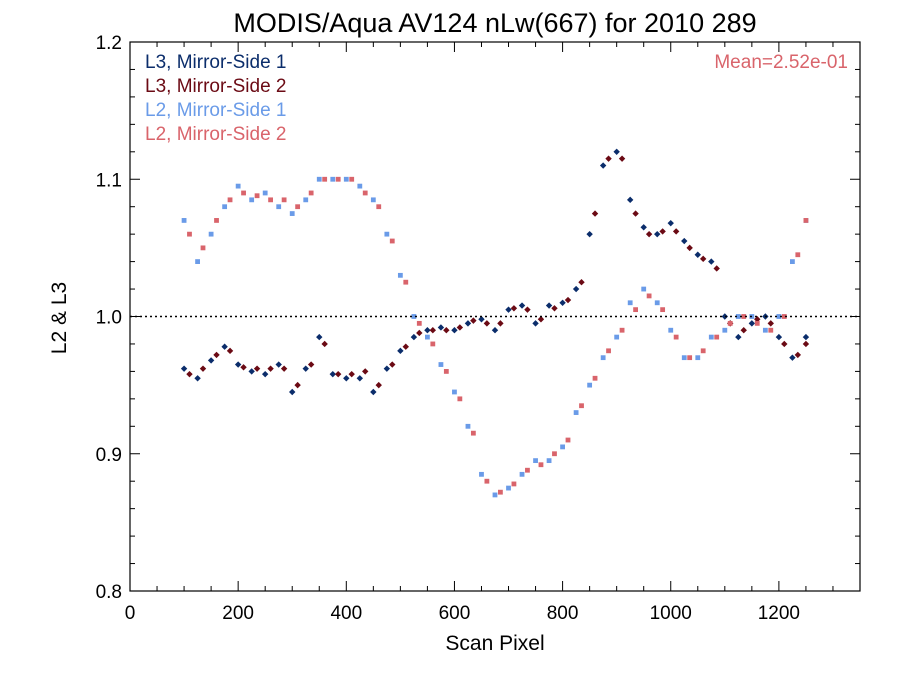 Image resolution: width=900 pixels, height=680 pixels. Describe the element at coordinates (109, 43) in the screenshot. I see `y-tick-label: 1.2` at that location.